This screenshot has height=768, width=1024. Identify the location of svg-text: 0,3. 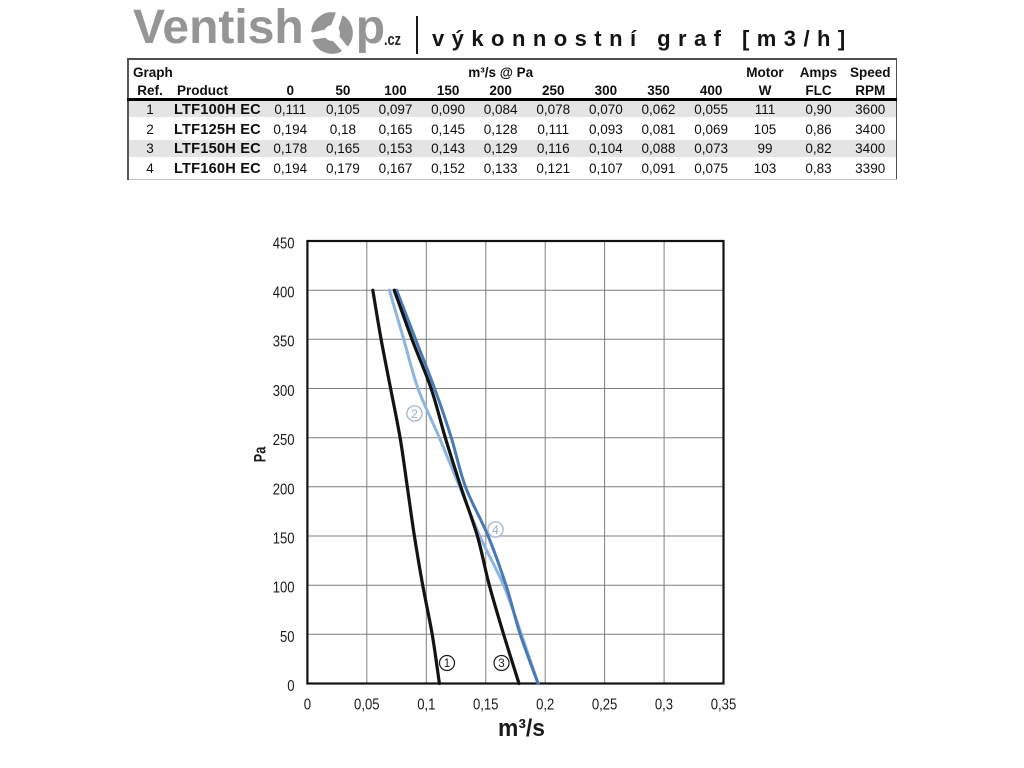
(664, 704).